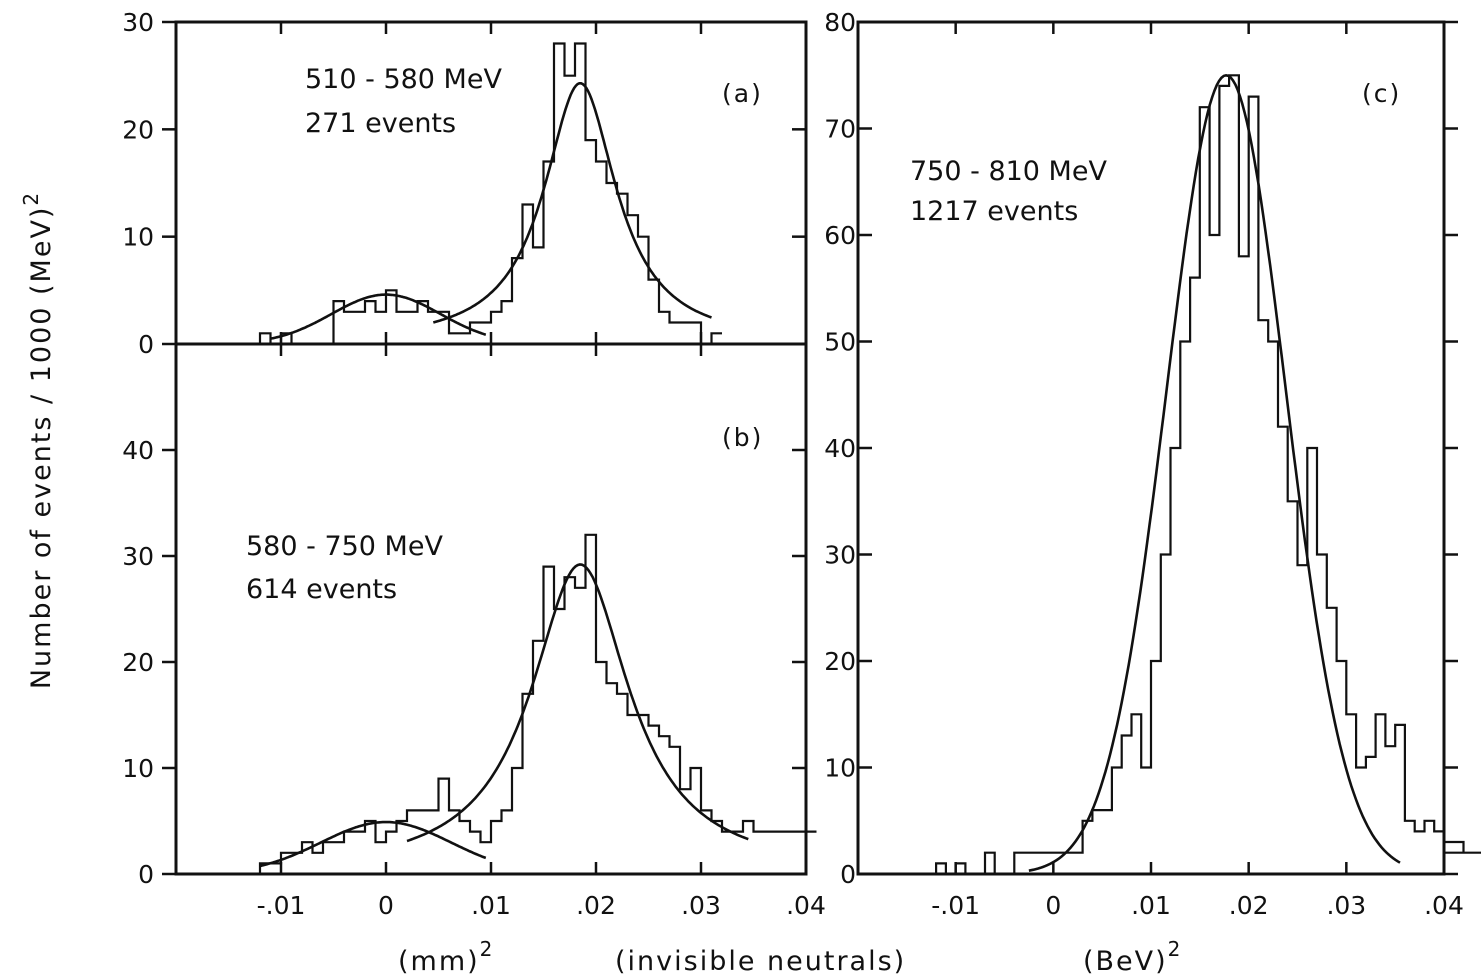 Image resolution: width=1481 pixels, height=978 pixels. Describe the element at coordinates (138, 662) in the screenshot. I see `panel-b-ytick-label: 20` at that location.